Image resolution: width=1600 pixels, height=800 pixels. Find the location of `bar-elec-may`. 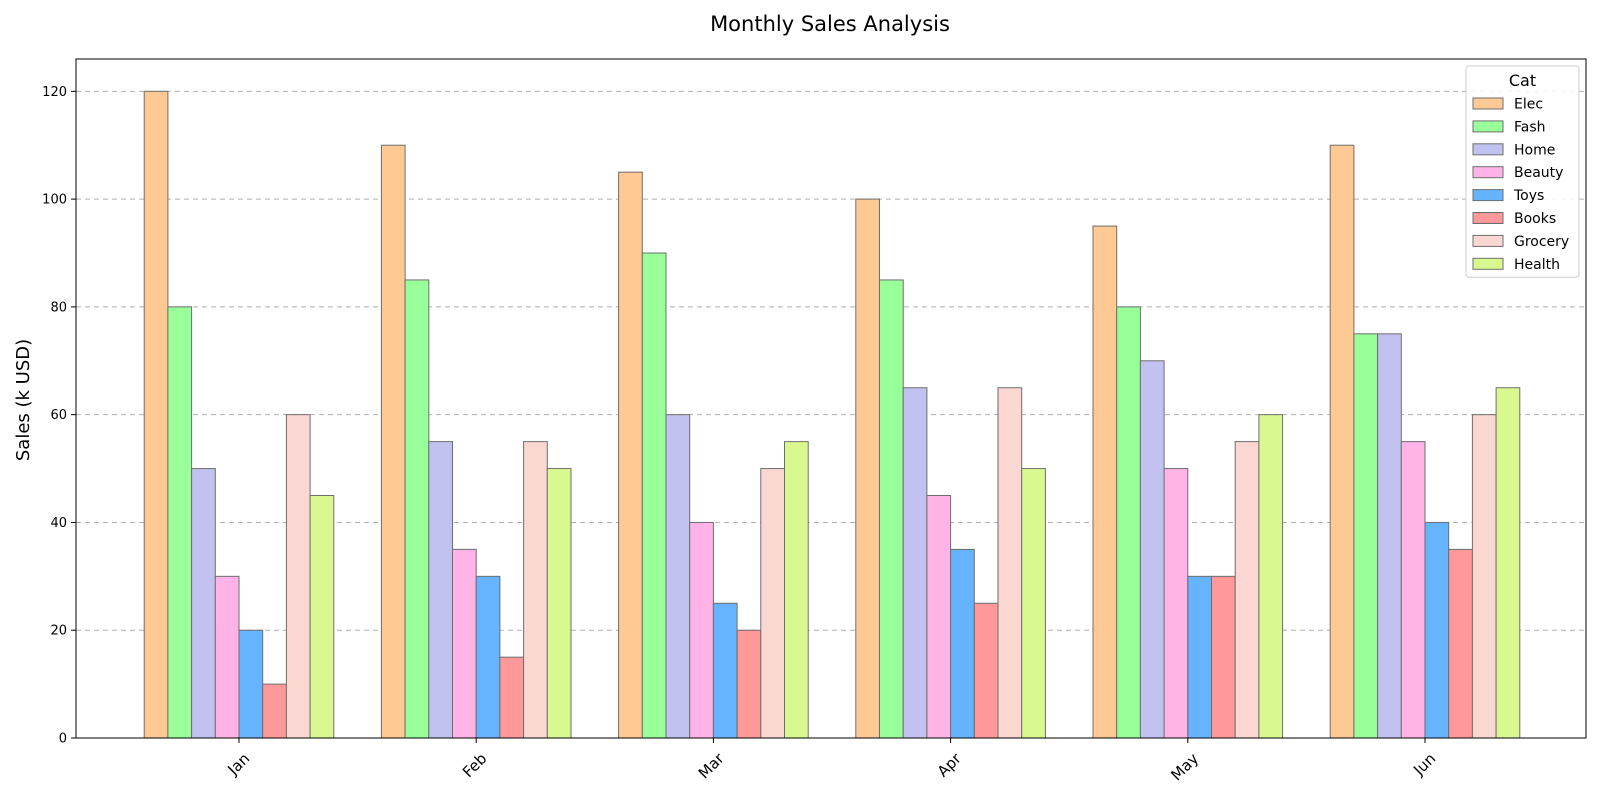

bar-elec-may is located at coordinates (1105, 482).